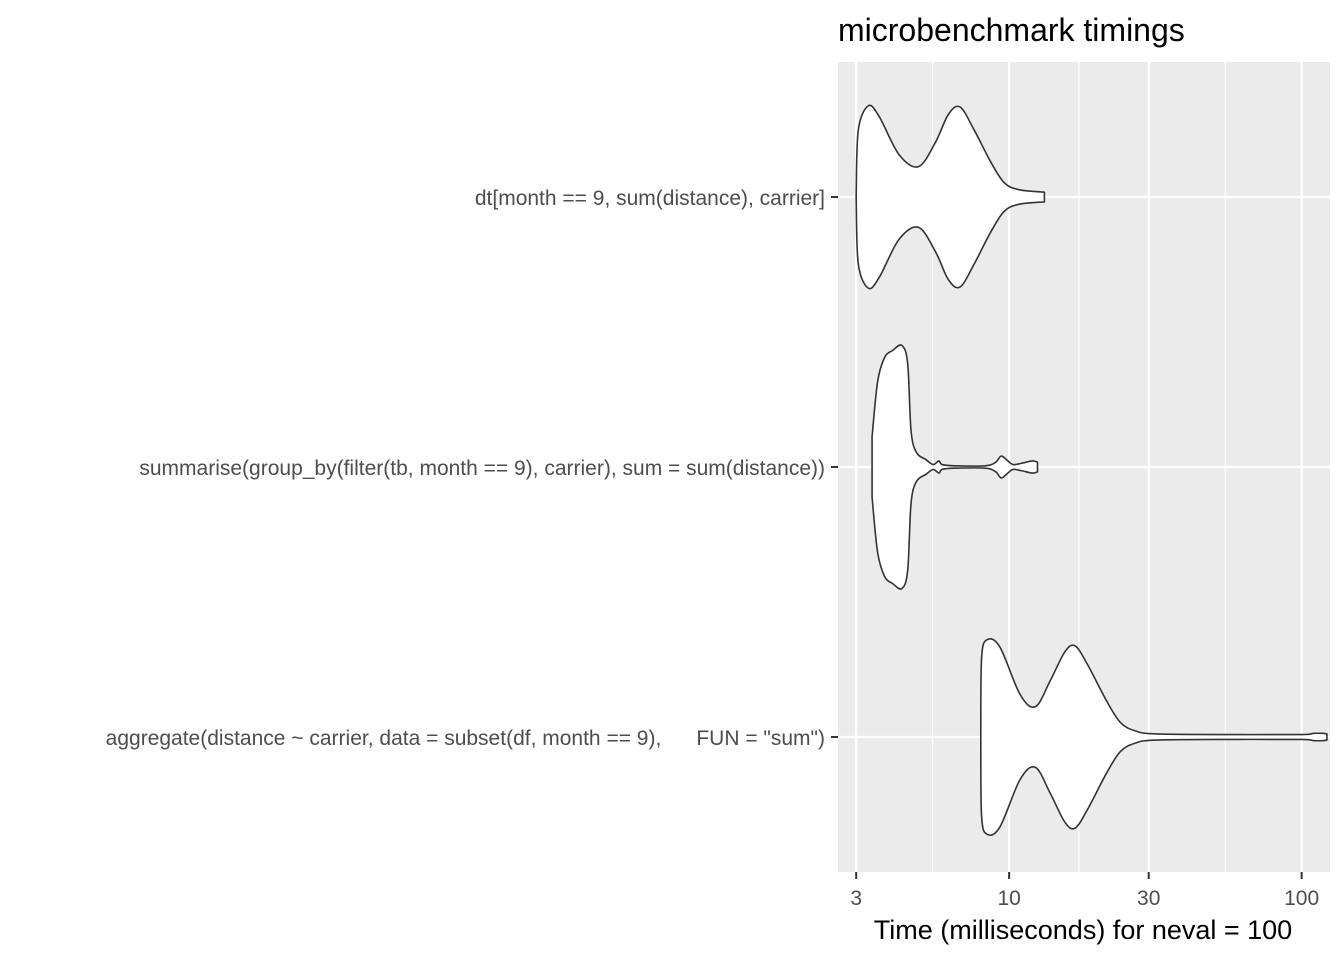 This screenshot has height=960, width=1344. What do you see at coordinates (1148, 898) in the screenshot?
I see `x-tick-label-2: 30` at bounding box center [1148, 898].